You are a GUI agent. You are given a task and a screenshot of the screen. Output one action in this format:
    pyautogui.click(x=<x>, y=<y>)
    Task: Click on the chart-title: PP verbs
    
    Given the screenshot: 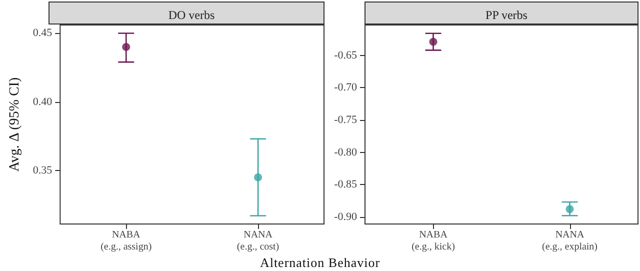 What is the action you would take?
    pyautogui.click(x=507, y=15)
    